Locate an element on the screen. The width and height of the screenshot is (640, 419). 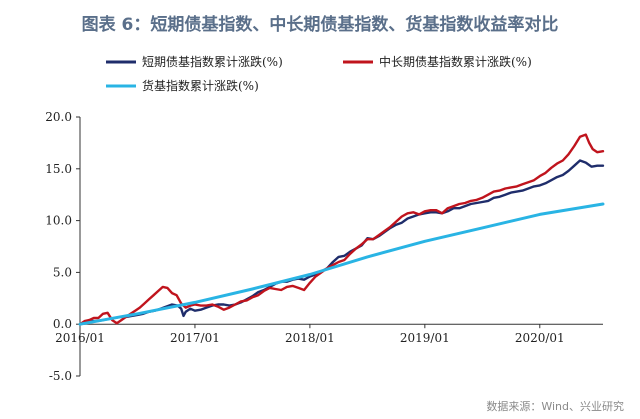
y-tick-label: 0.0 is located at coordinates (62, 324).